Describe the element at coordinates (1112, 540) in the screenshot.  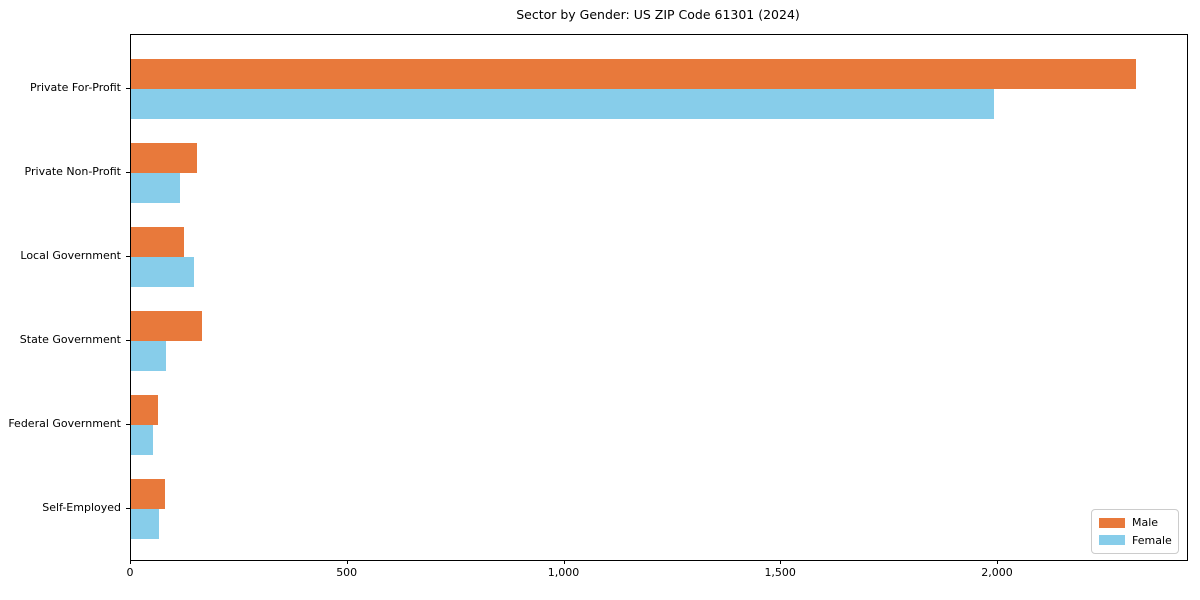
I see `legend-swatch-female` at that location.